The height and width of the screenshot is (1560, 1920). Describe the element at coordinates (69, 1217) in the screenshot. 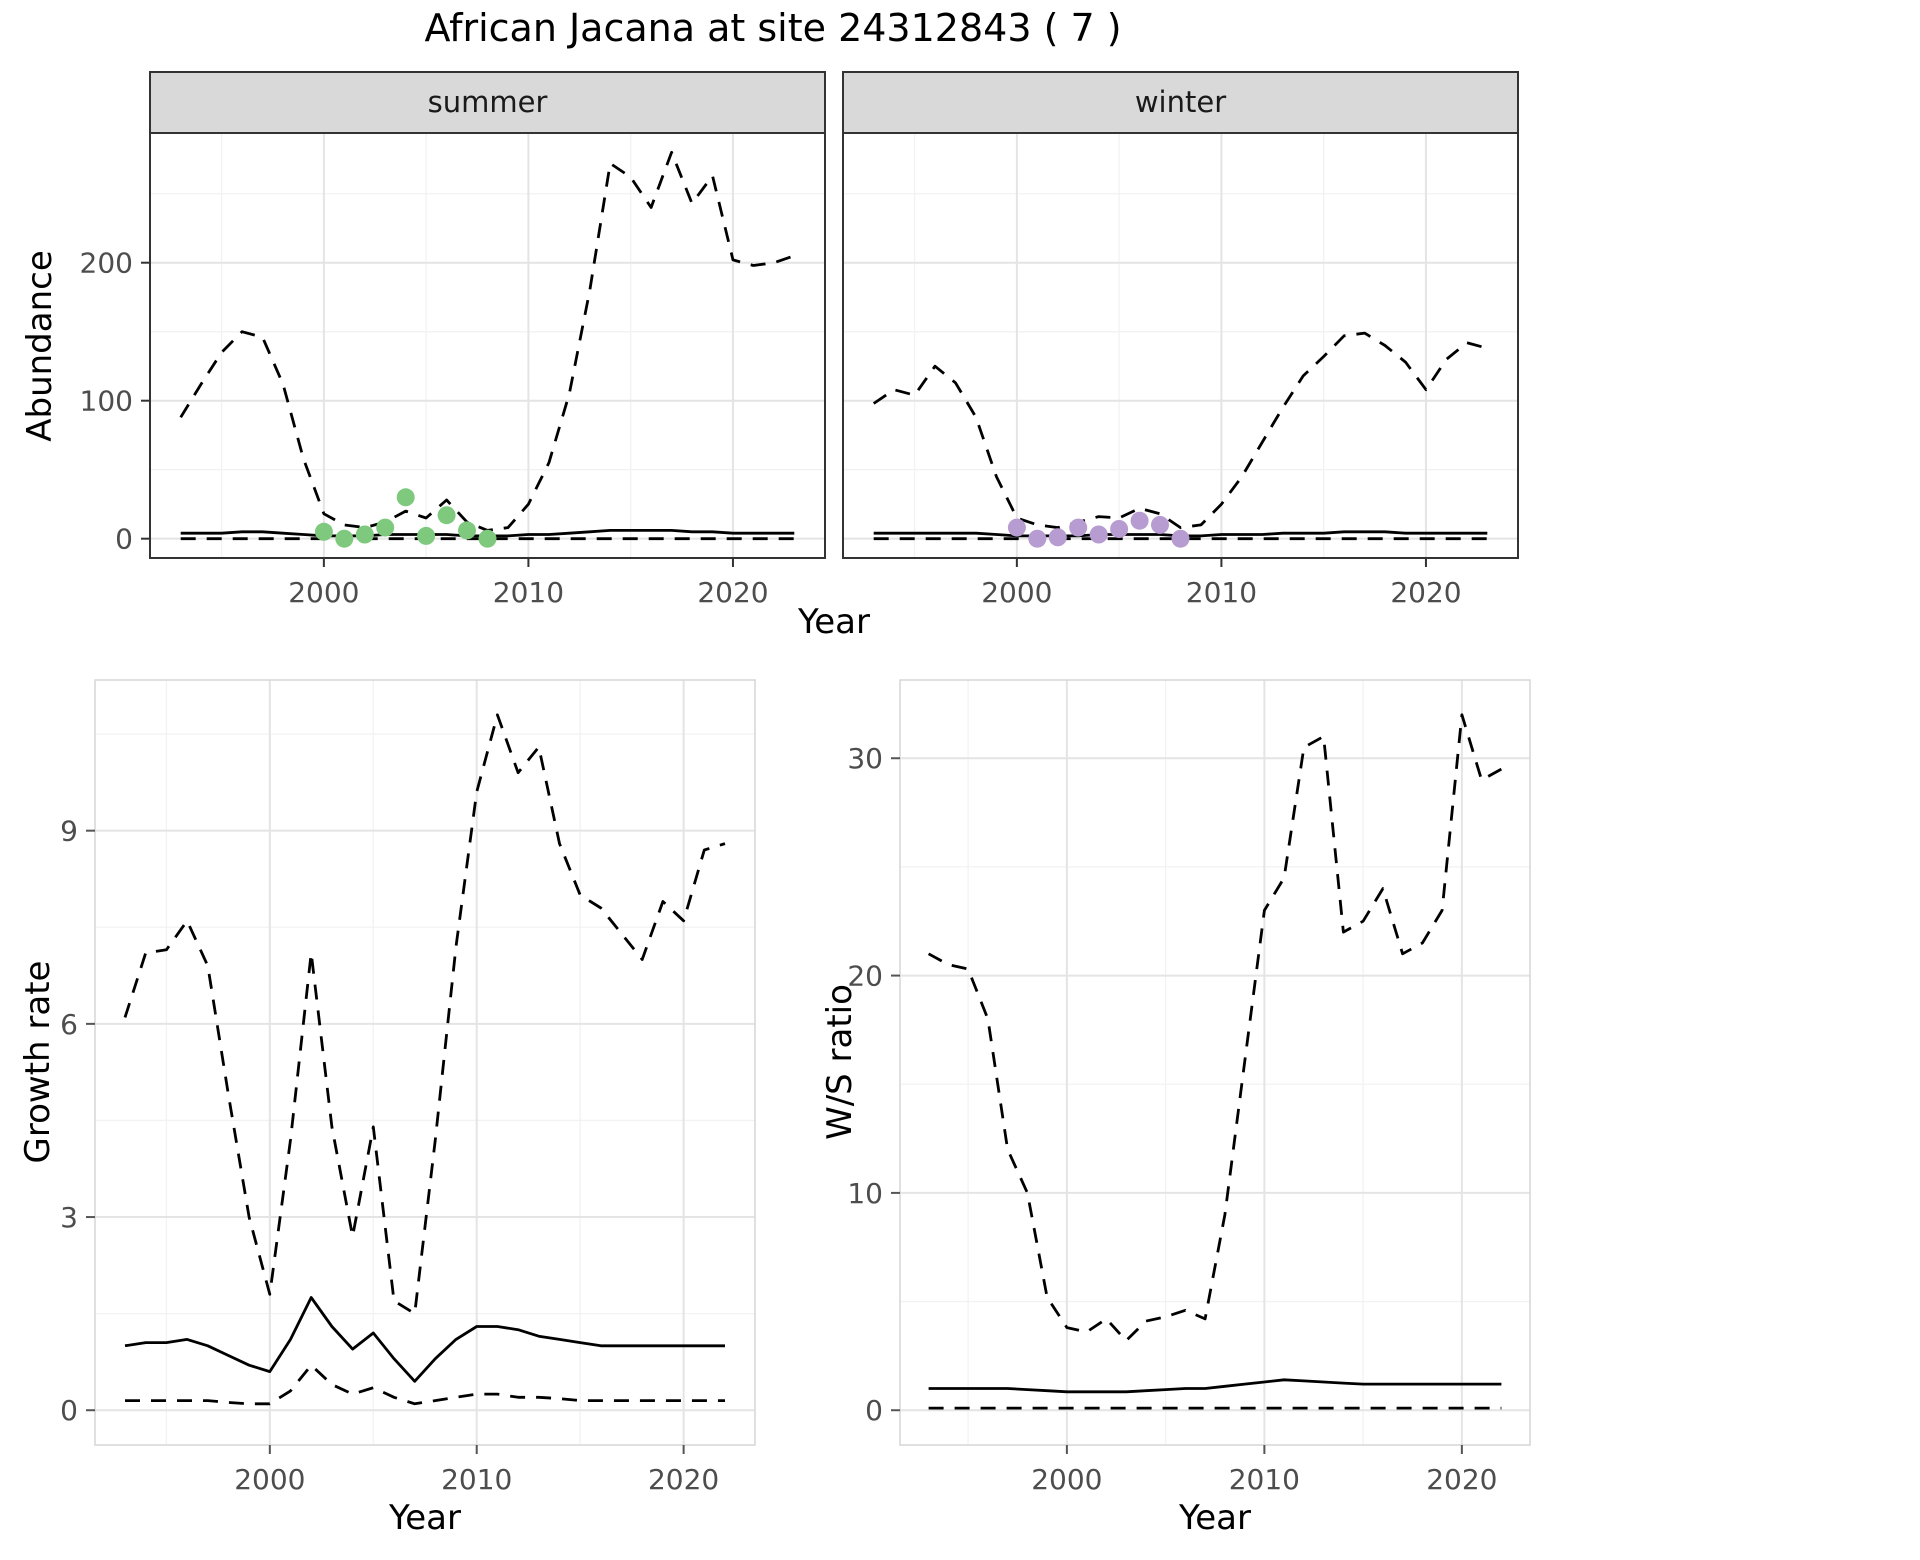

I see `y-tick-label: 3` at that location.